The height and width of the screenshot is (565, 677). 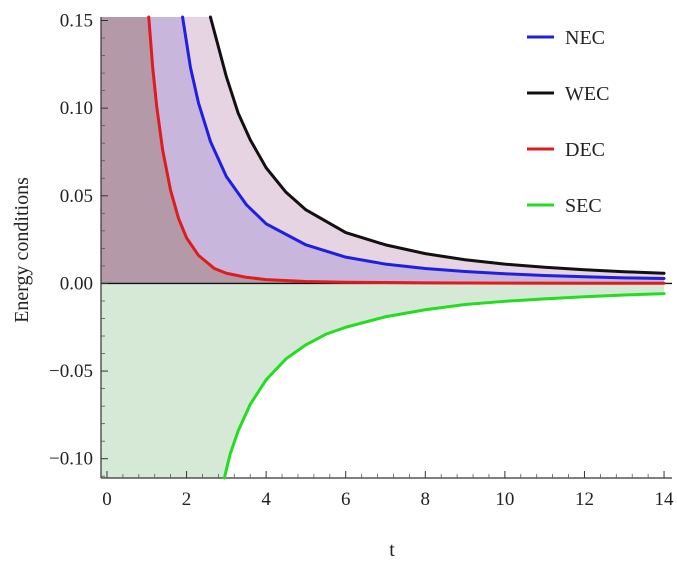 I want to click on legend-label-wec: WEC, so click(x=587, y=94).